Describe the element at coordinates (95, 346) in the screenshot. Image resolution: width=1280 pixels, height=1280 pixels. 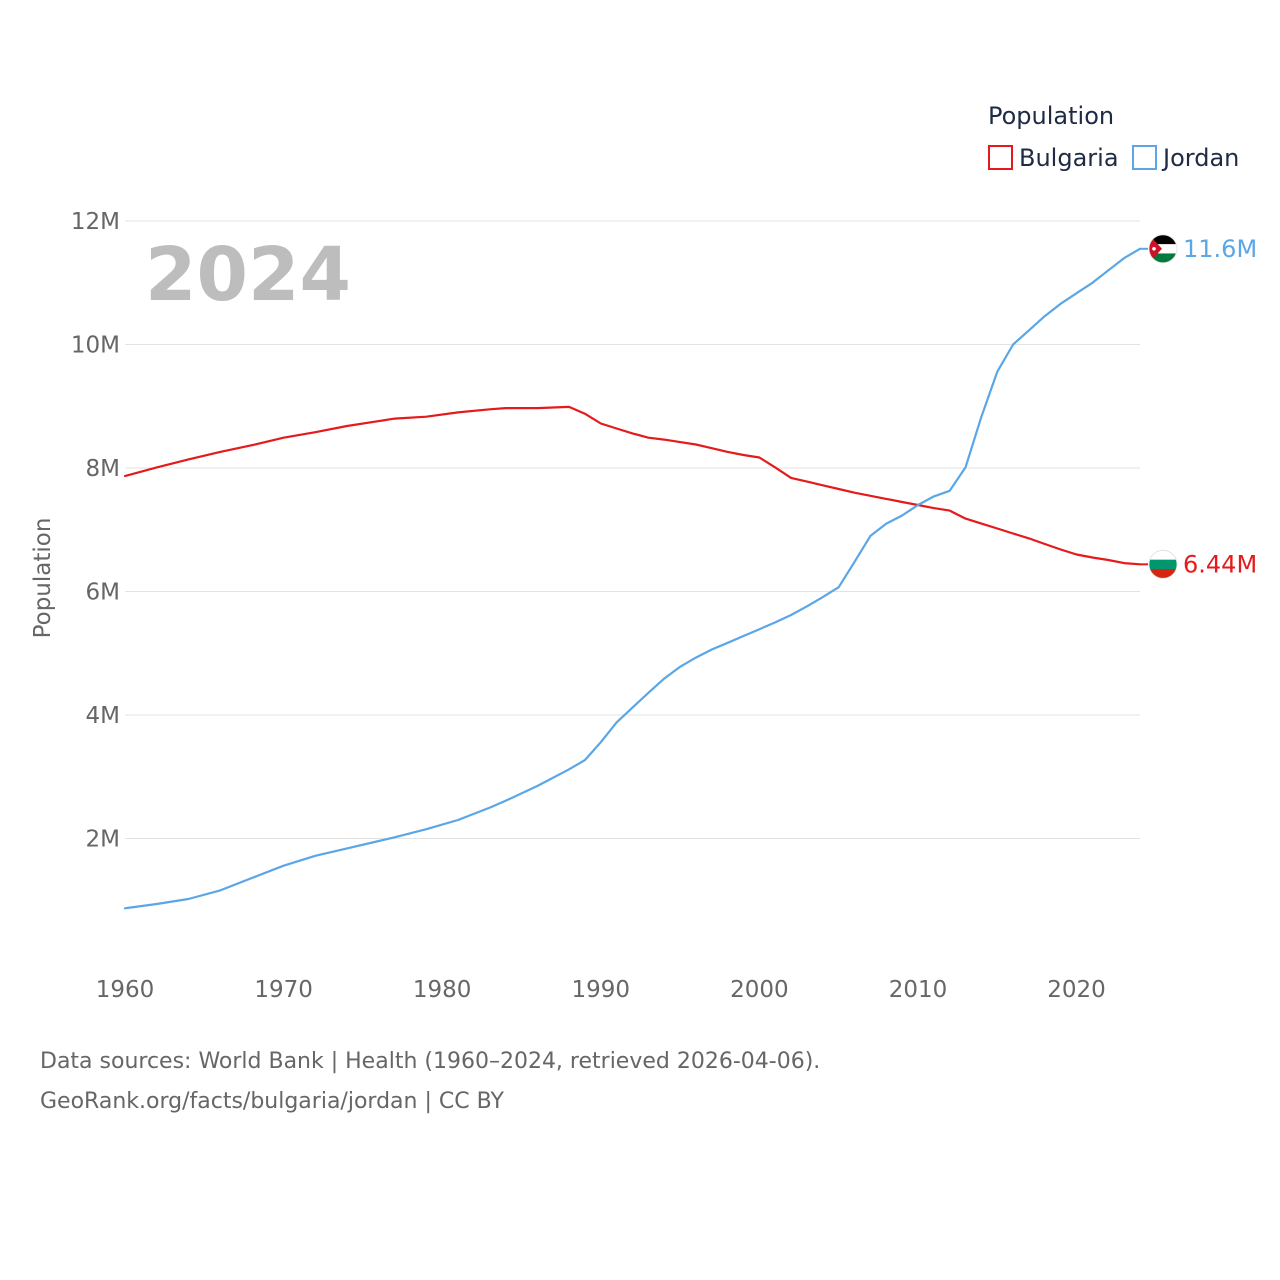
I see `y-tick-10M: 10M` at that location.